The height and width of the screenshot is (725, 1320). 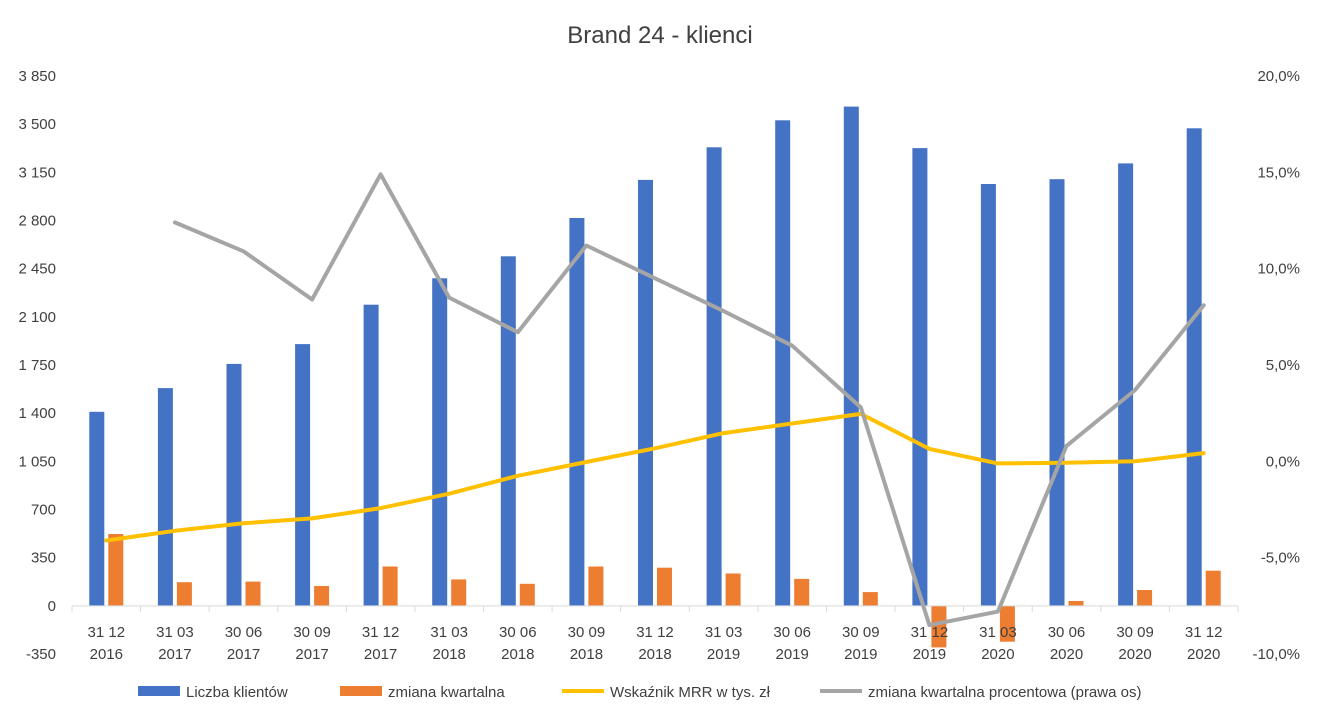 What do you see at coordinates (37, 172) in the screenshot?
I see `y-left-tick-label: 3 150` at bounding box center [37, 172].